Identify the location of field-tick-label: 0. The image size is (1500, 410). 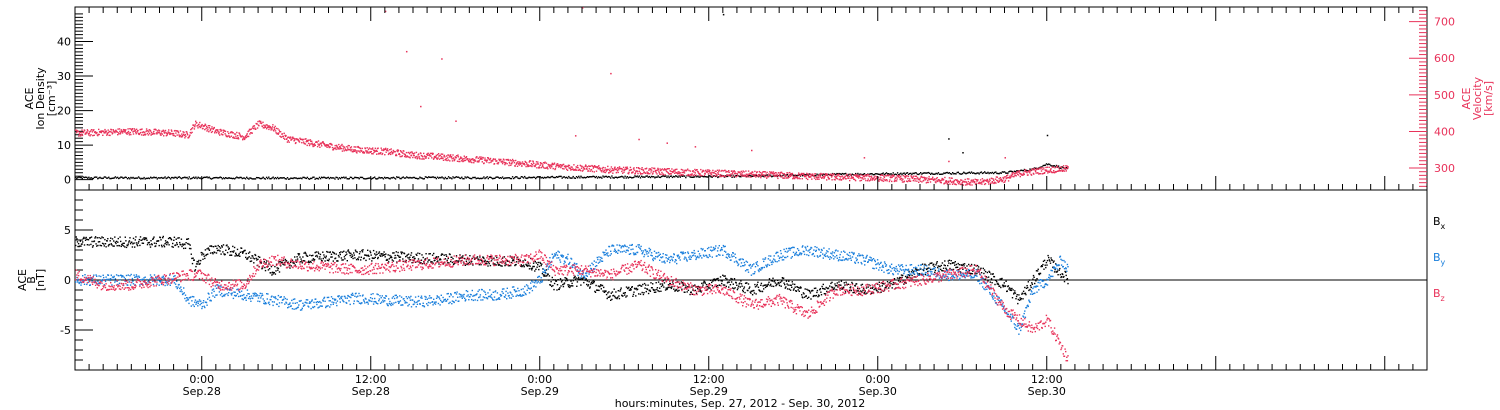
(67, 280).